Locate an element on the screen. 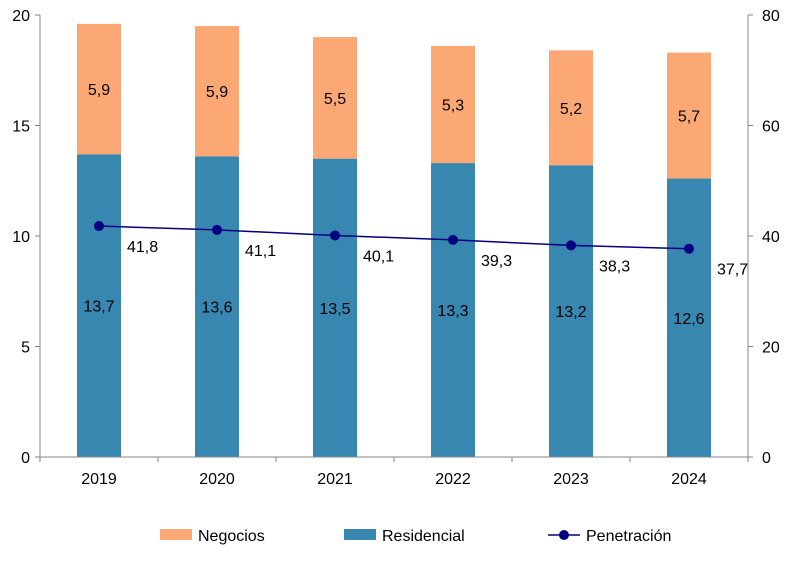 This screenshot has height=570, width=792. label-negocios-2020: 5,9 is located at coordinates (217, 92).